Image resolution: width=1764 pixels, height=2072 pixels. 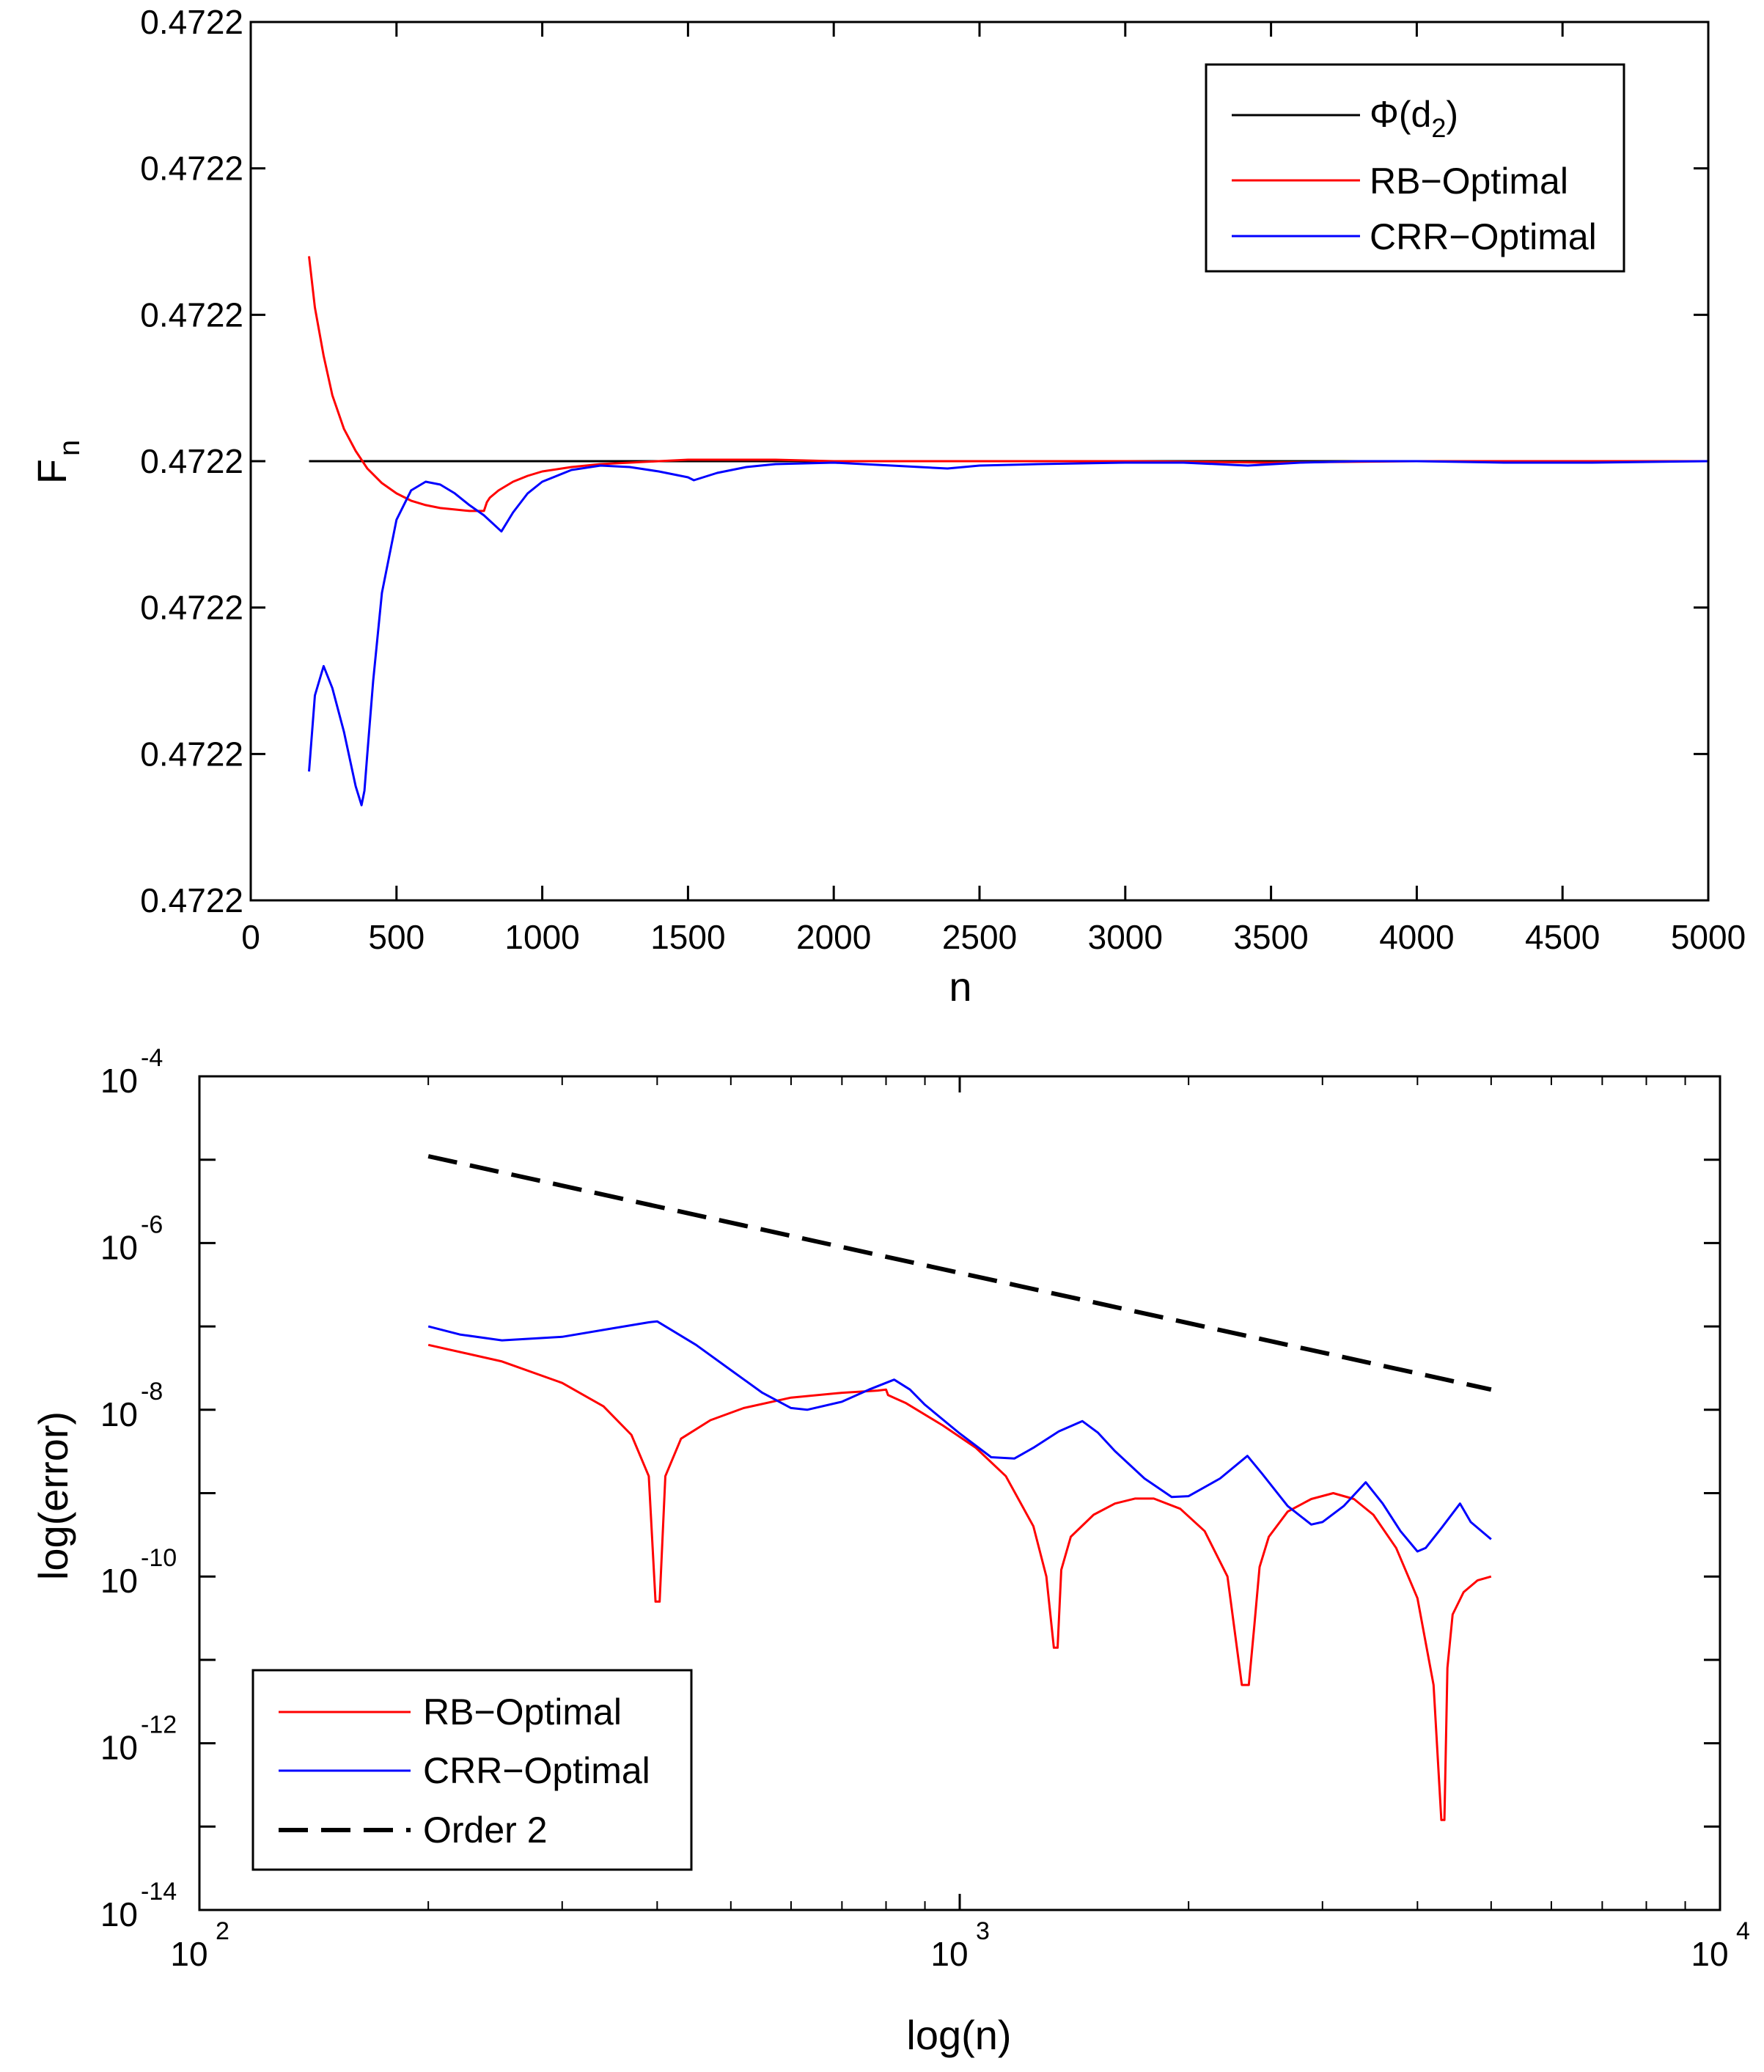 I want to click on top-y-axis-label-main: F, so click(x=52, y=472).